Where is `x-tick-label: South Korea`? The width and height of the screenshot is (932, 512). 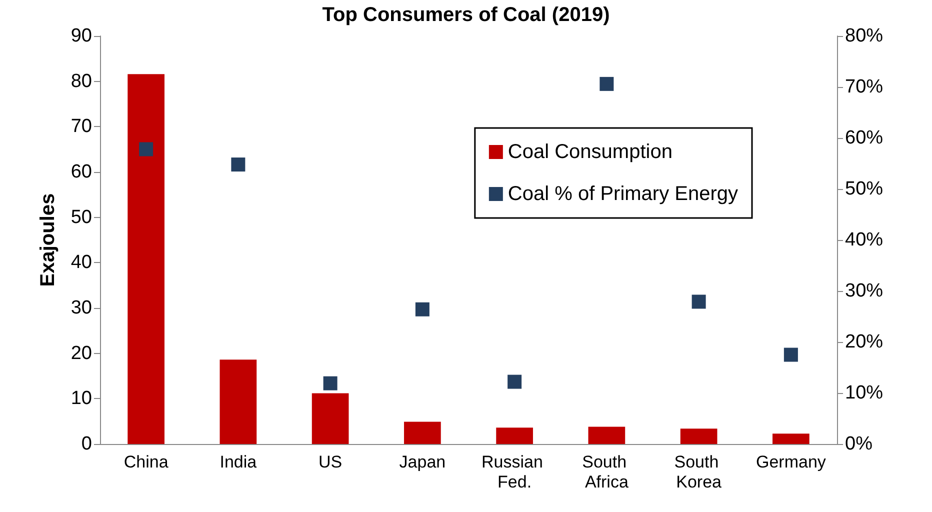 x-tick-label: South Korea is located at coordinates (699, 472).